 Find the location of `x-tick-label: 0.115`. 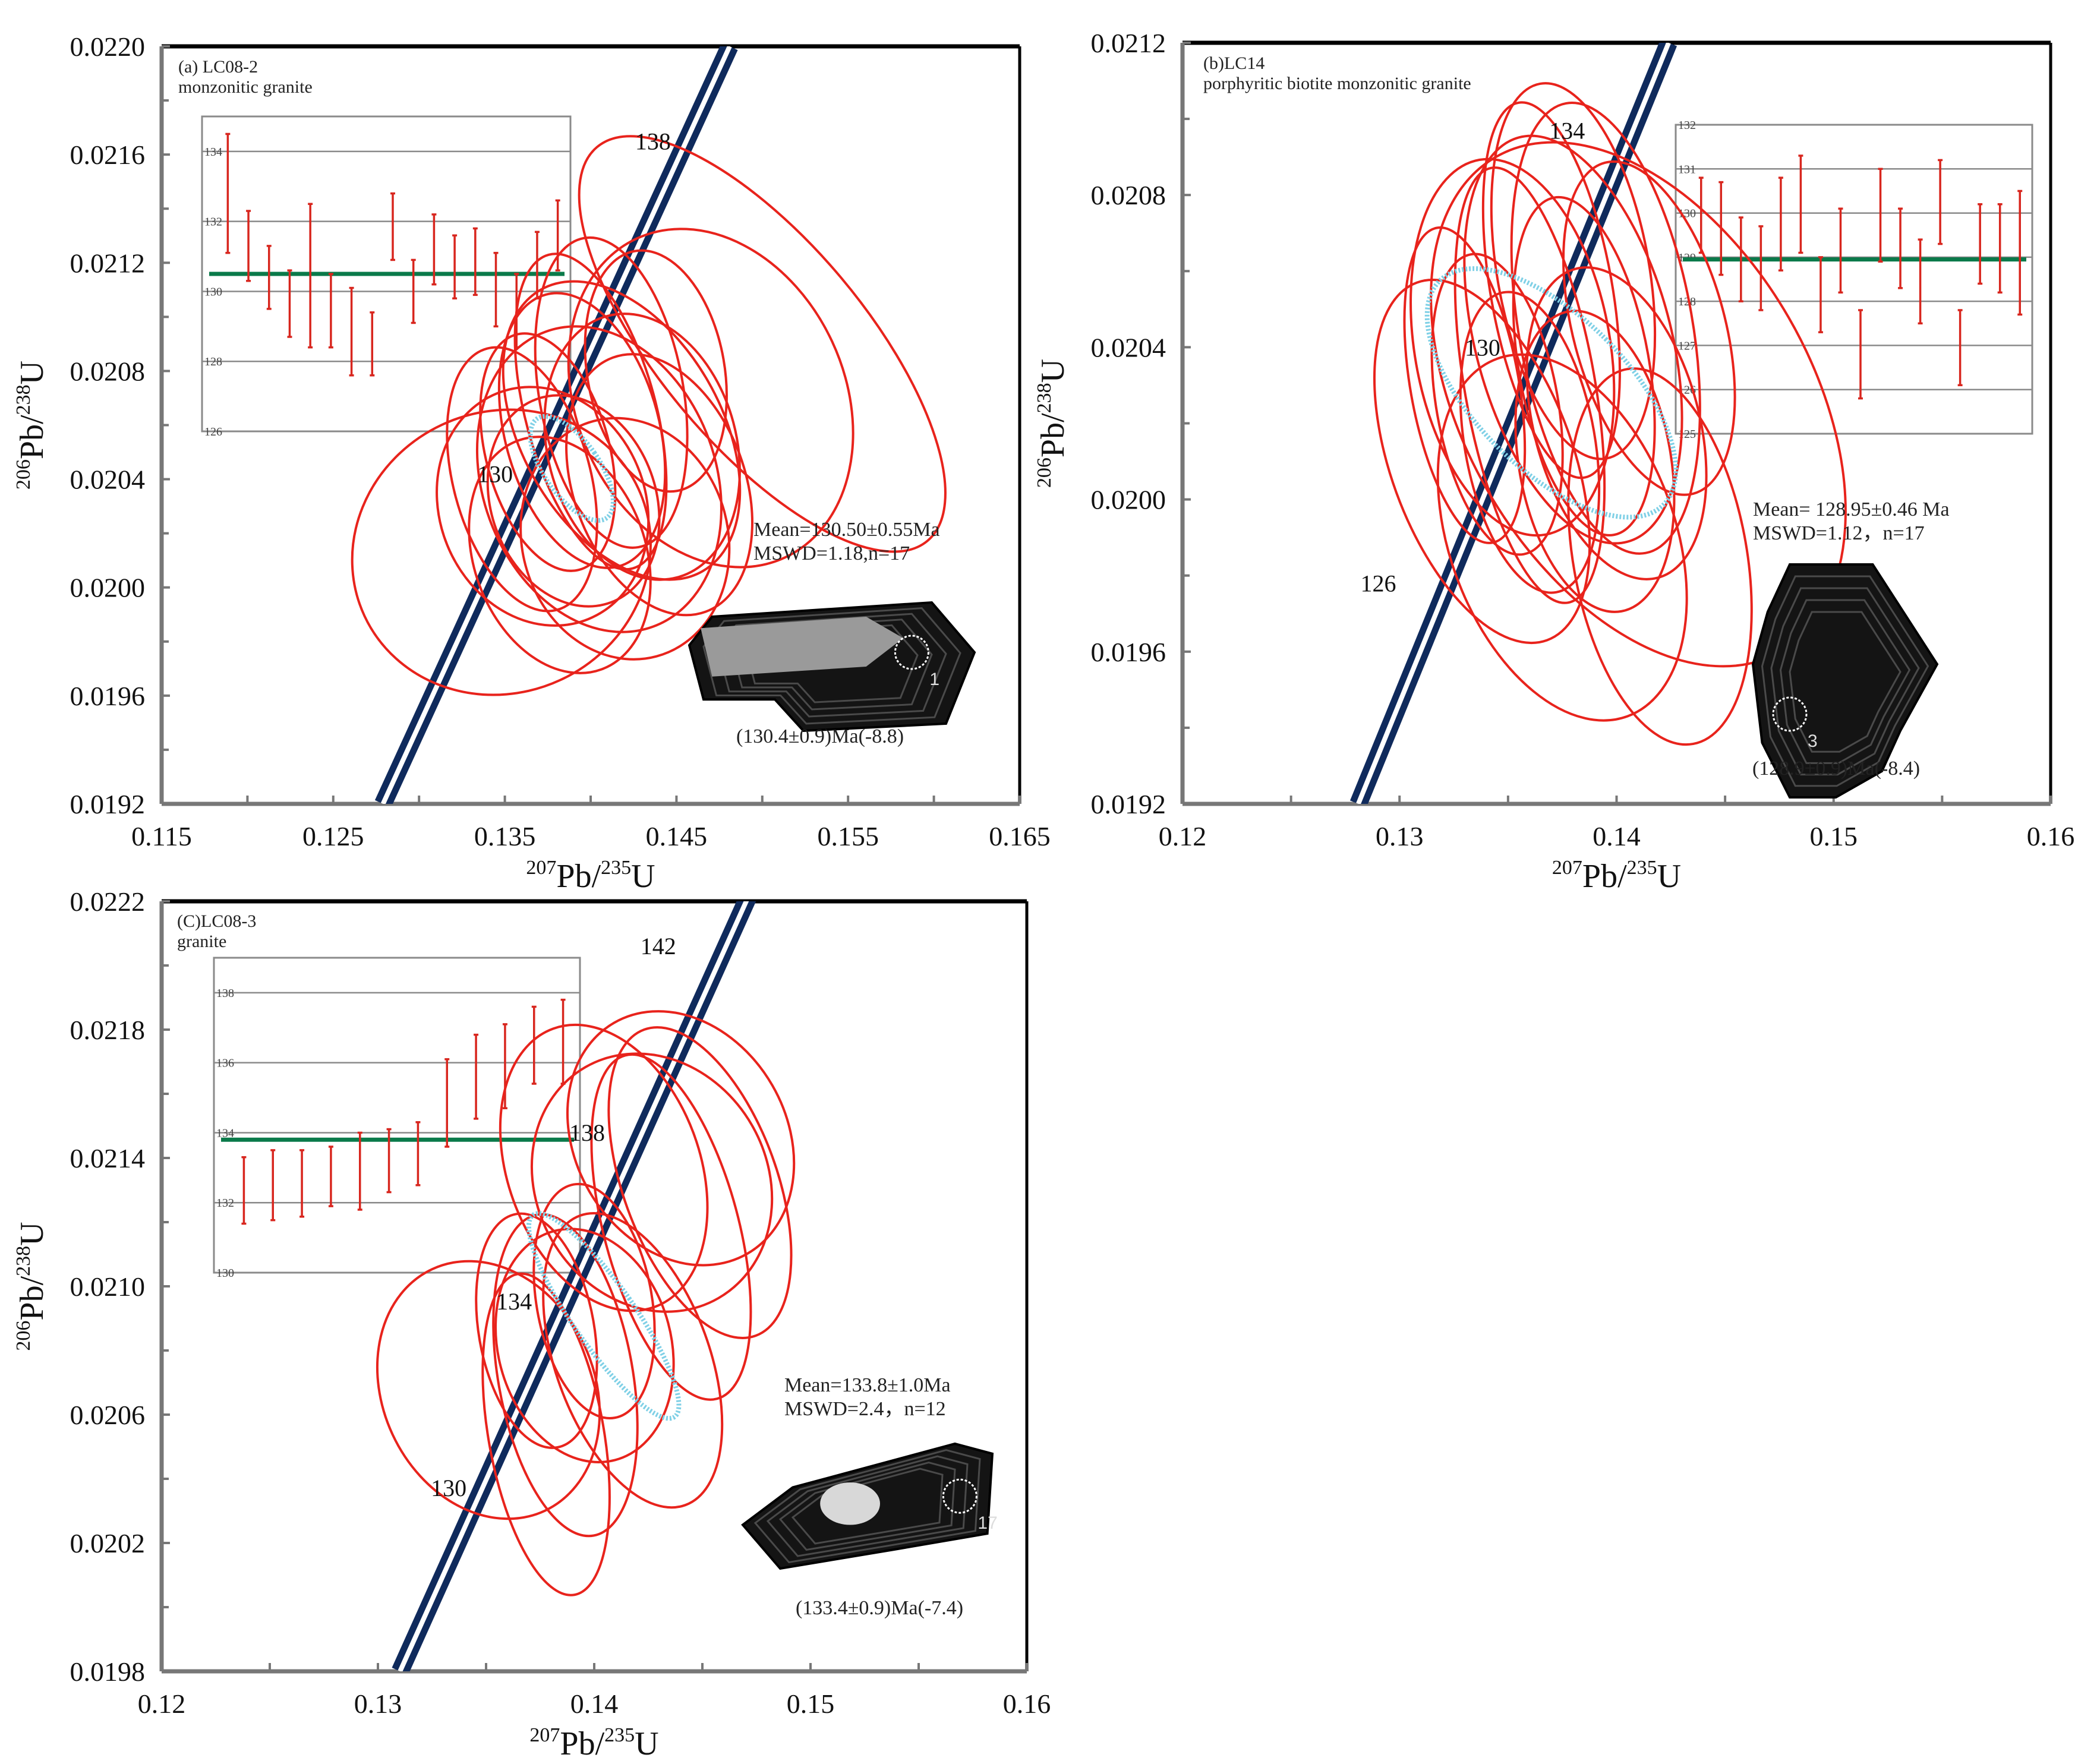

x-tick-label: 0.115 is located at coordinates (161, 836).